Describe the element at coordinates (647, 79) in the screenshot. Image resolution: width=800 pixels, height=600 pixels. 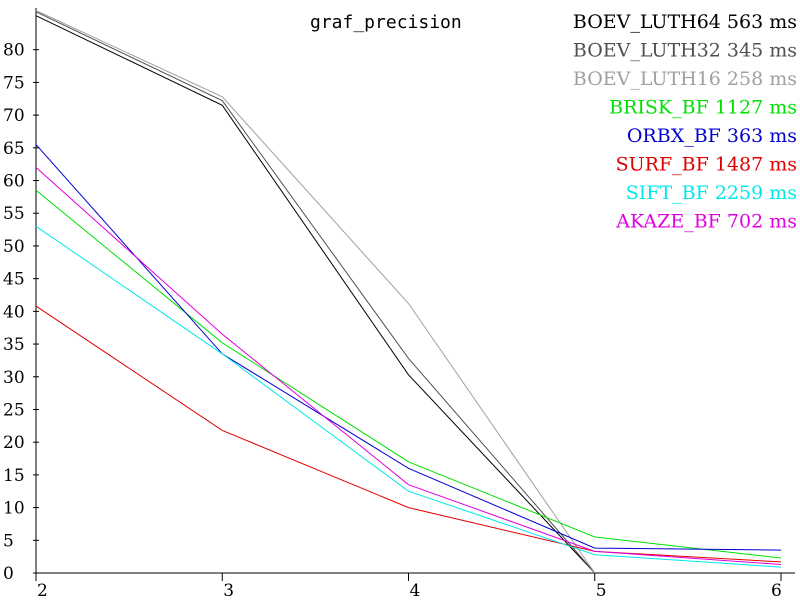
I see `legend-series-name: BOEV_LUTH16` at that location.